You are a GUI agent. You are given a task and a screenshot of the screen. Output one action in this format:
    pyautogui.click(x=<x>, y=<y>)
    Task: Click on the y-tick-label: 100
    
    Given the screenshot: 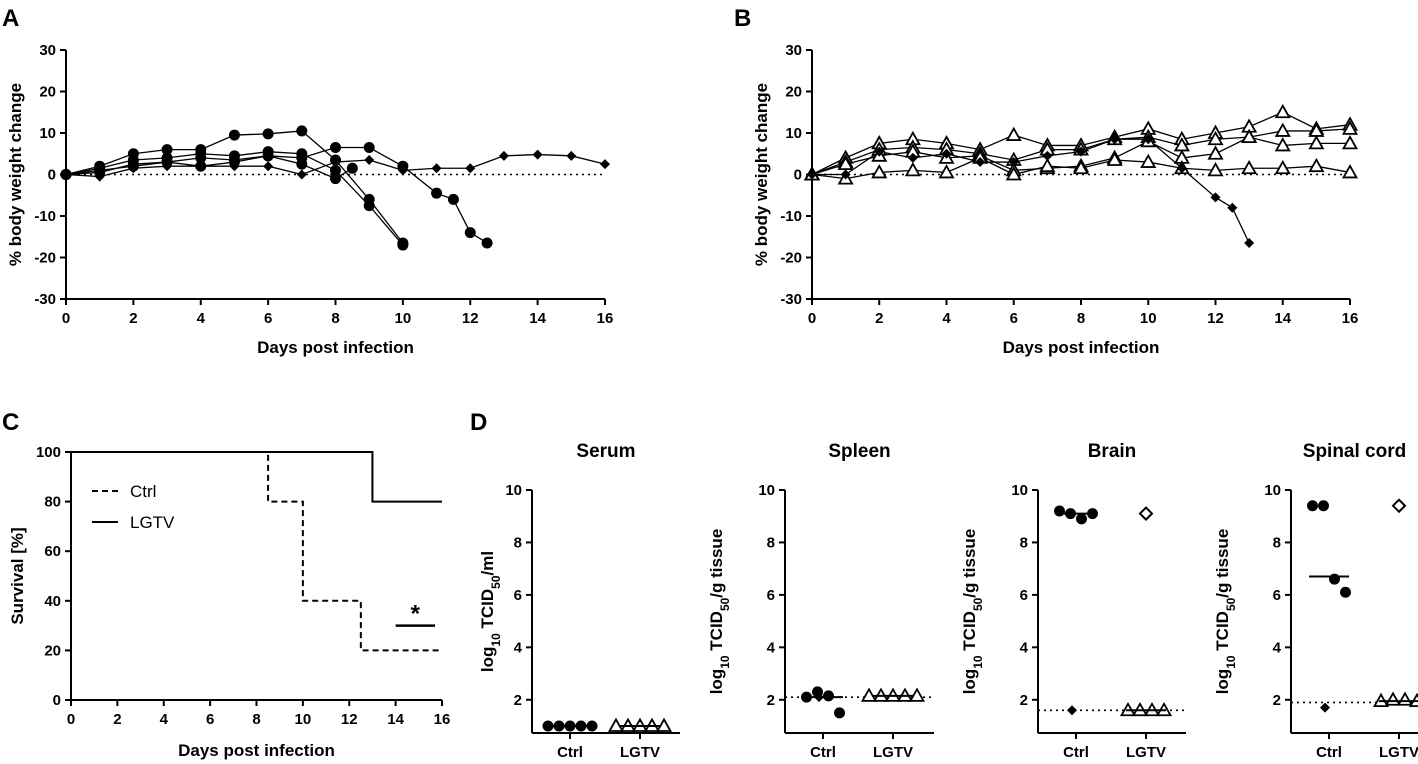 What is the action you would take?
    pyautogui.click(x=48, y=452)
    